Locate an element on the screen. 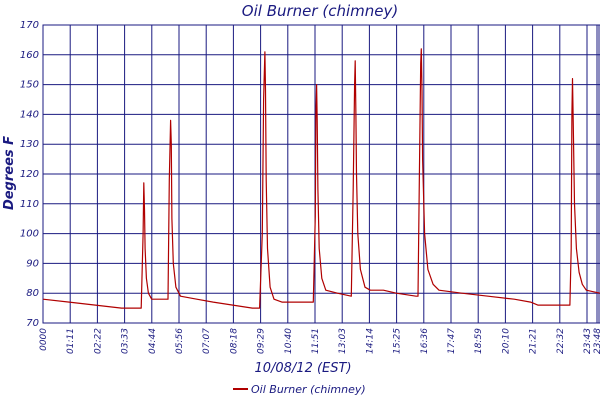  y-tick-label: 90 is located at coordinates (32, 263).